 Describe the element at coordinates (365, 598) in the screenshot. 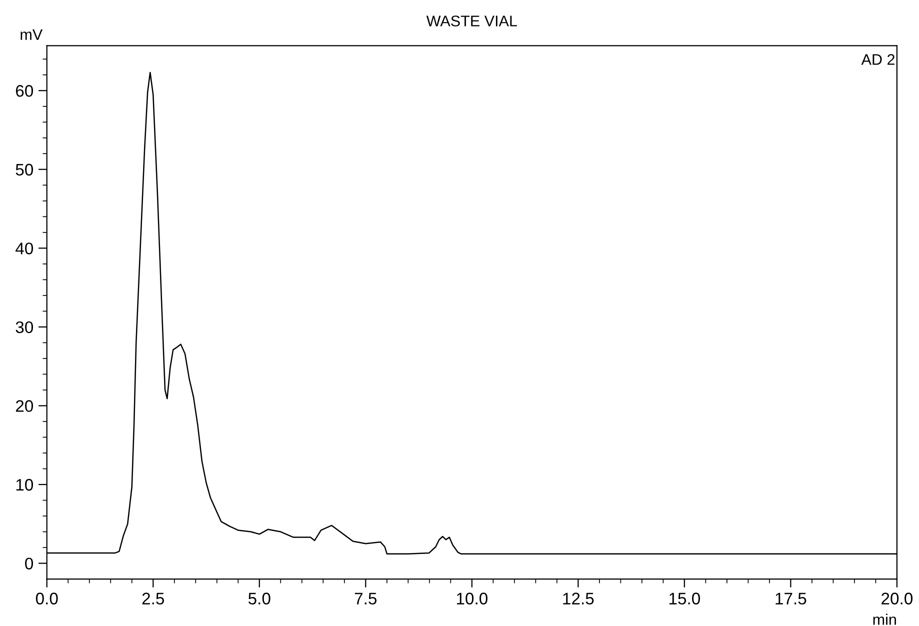

I see `x-tick-label: 7.5` at that location.